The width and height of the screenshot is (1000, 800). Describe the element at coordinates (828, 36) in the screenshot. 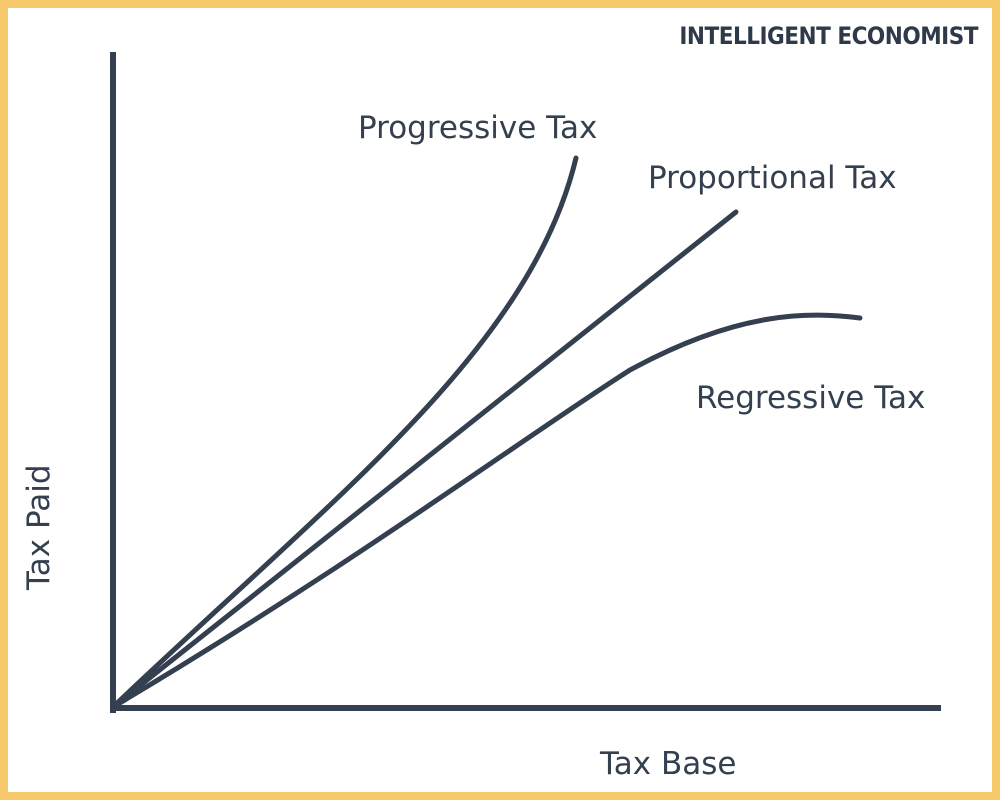

I see `brand-logo: INTELLIGENT ECONOMIST` at that location.